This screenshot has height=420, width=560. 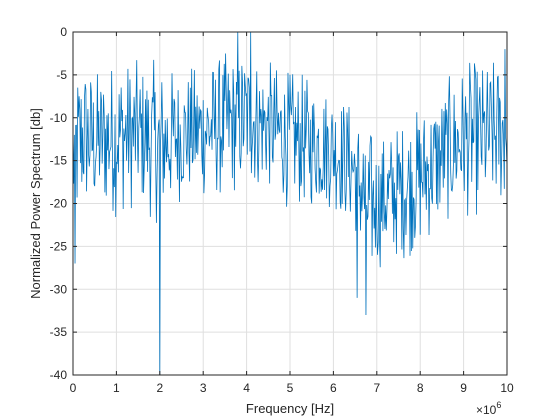 What do you see at coordinates (61, 75) in the screenshot?
I see `y-tick-label: -5` at bounding box center [61, 75].